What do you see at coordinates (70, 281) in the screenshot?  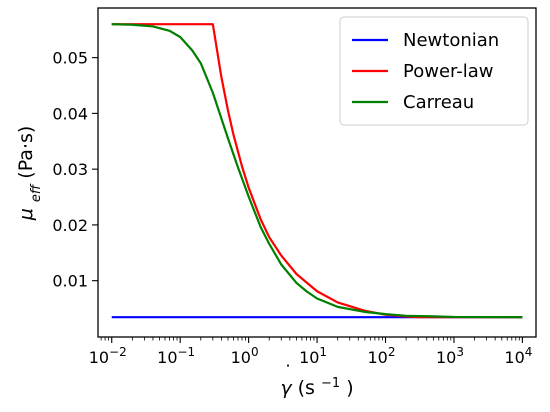 I see `y-tick-label: 0.01` at bounding box center [70, 281].